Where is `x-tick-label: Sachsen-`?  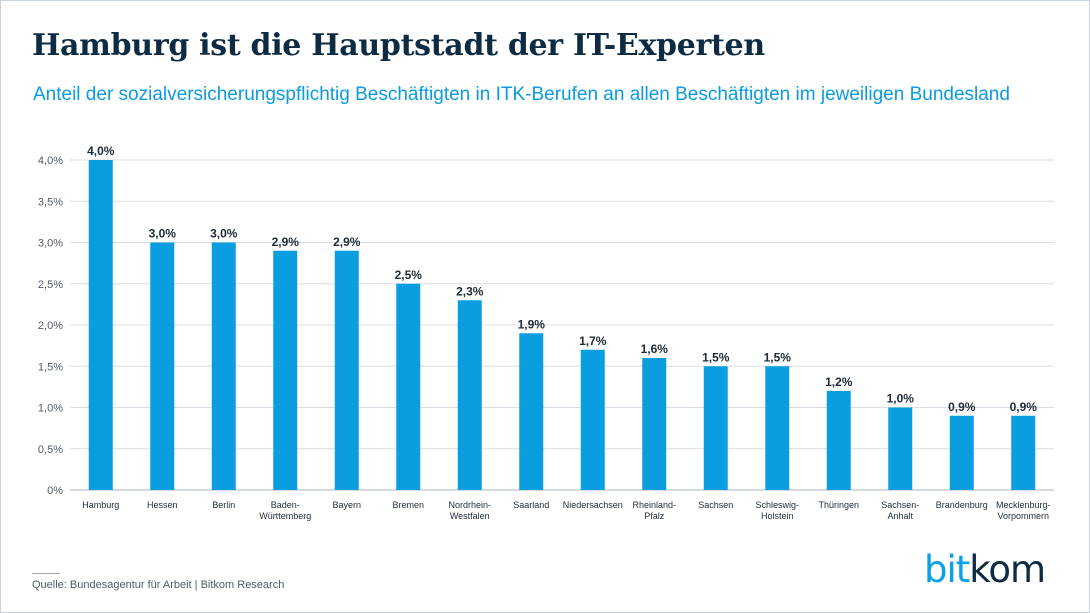
x-tick-label: Sachsen- is located at coordinates (900, 505).